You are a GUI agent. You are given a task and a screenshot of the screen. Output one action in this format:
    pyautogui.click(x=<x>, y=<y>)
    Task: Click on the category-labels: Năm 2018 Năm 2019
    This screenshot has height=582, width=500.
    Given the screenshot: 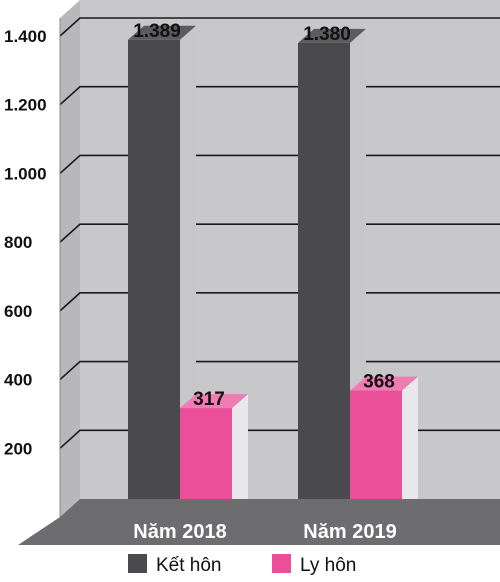 What is the action you would take?
    pyautogui.click(x=264, y=532)
    